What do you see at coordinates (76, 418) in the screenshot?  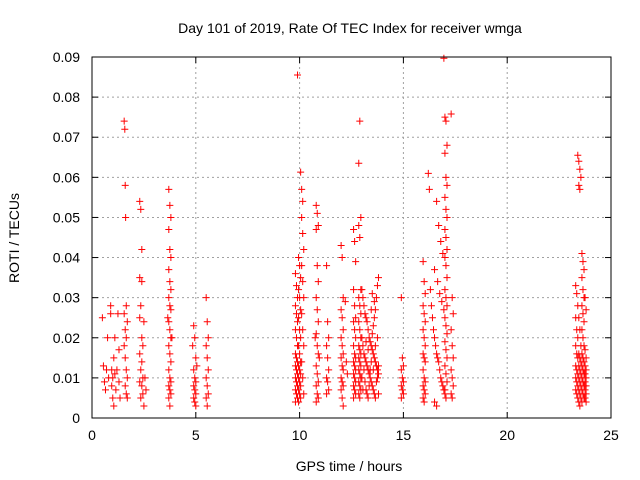 I see `y-tick-label: 0` at bounding box center [76, 418].